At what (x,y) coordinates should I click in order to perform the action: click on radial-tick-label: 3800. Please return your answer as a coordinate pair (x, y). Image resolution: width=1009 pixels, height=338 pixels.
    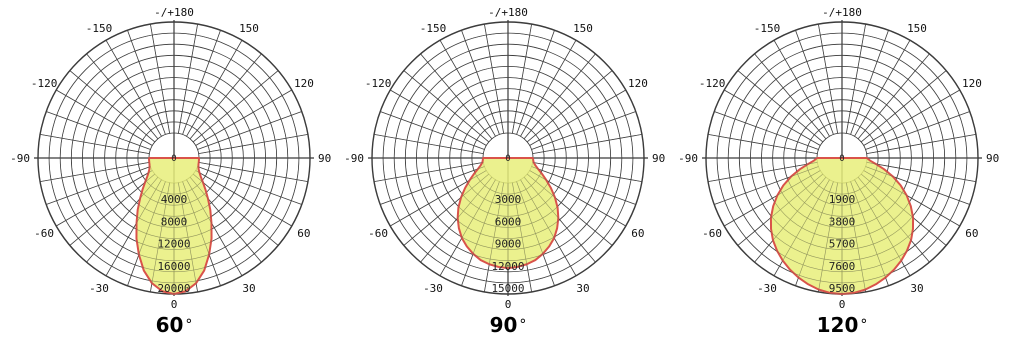
    Looking at the image, I should click on (842, 221).